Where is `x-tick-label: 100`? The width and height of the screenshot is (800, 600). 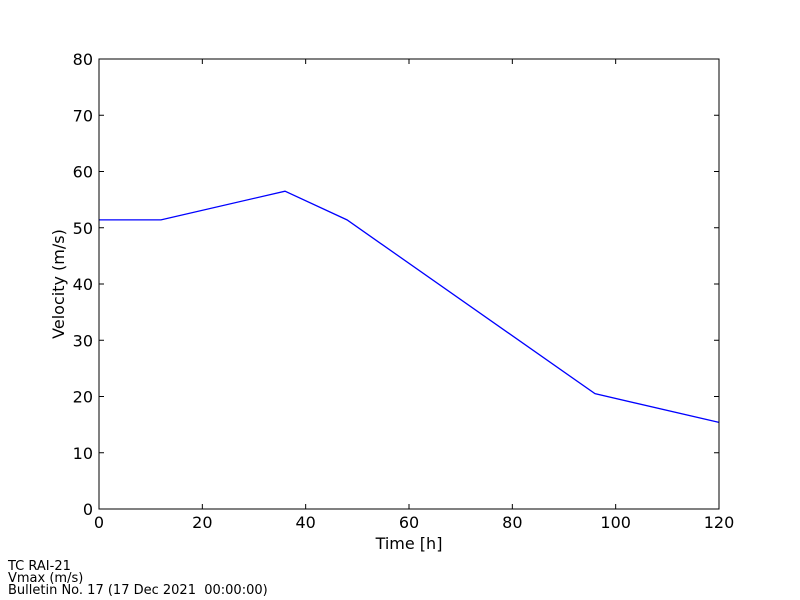
x-tick-label: 100 is located at coordinates (615, 522).